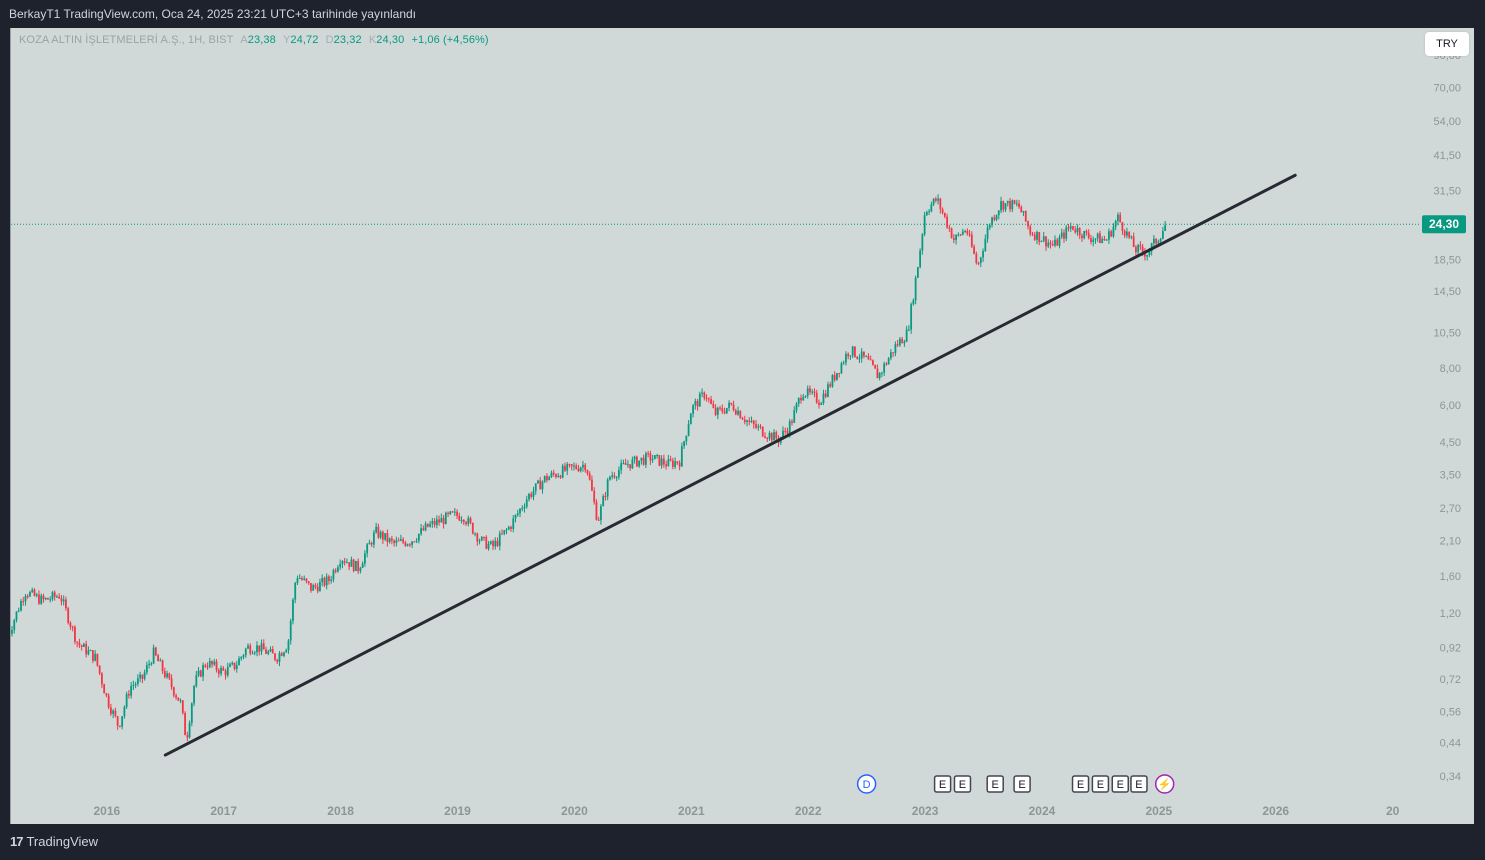  I want to click on event-label: D, so click(867, 785).